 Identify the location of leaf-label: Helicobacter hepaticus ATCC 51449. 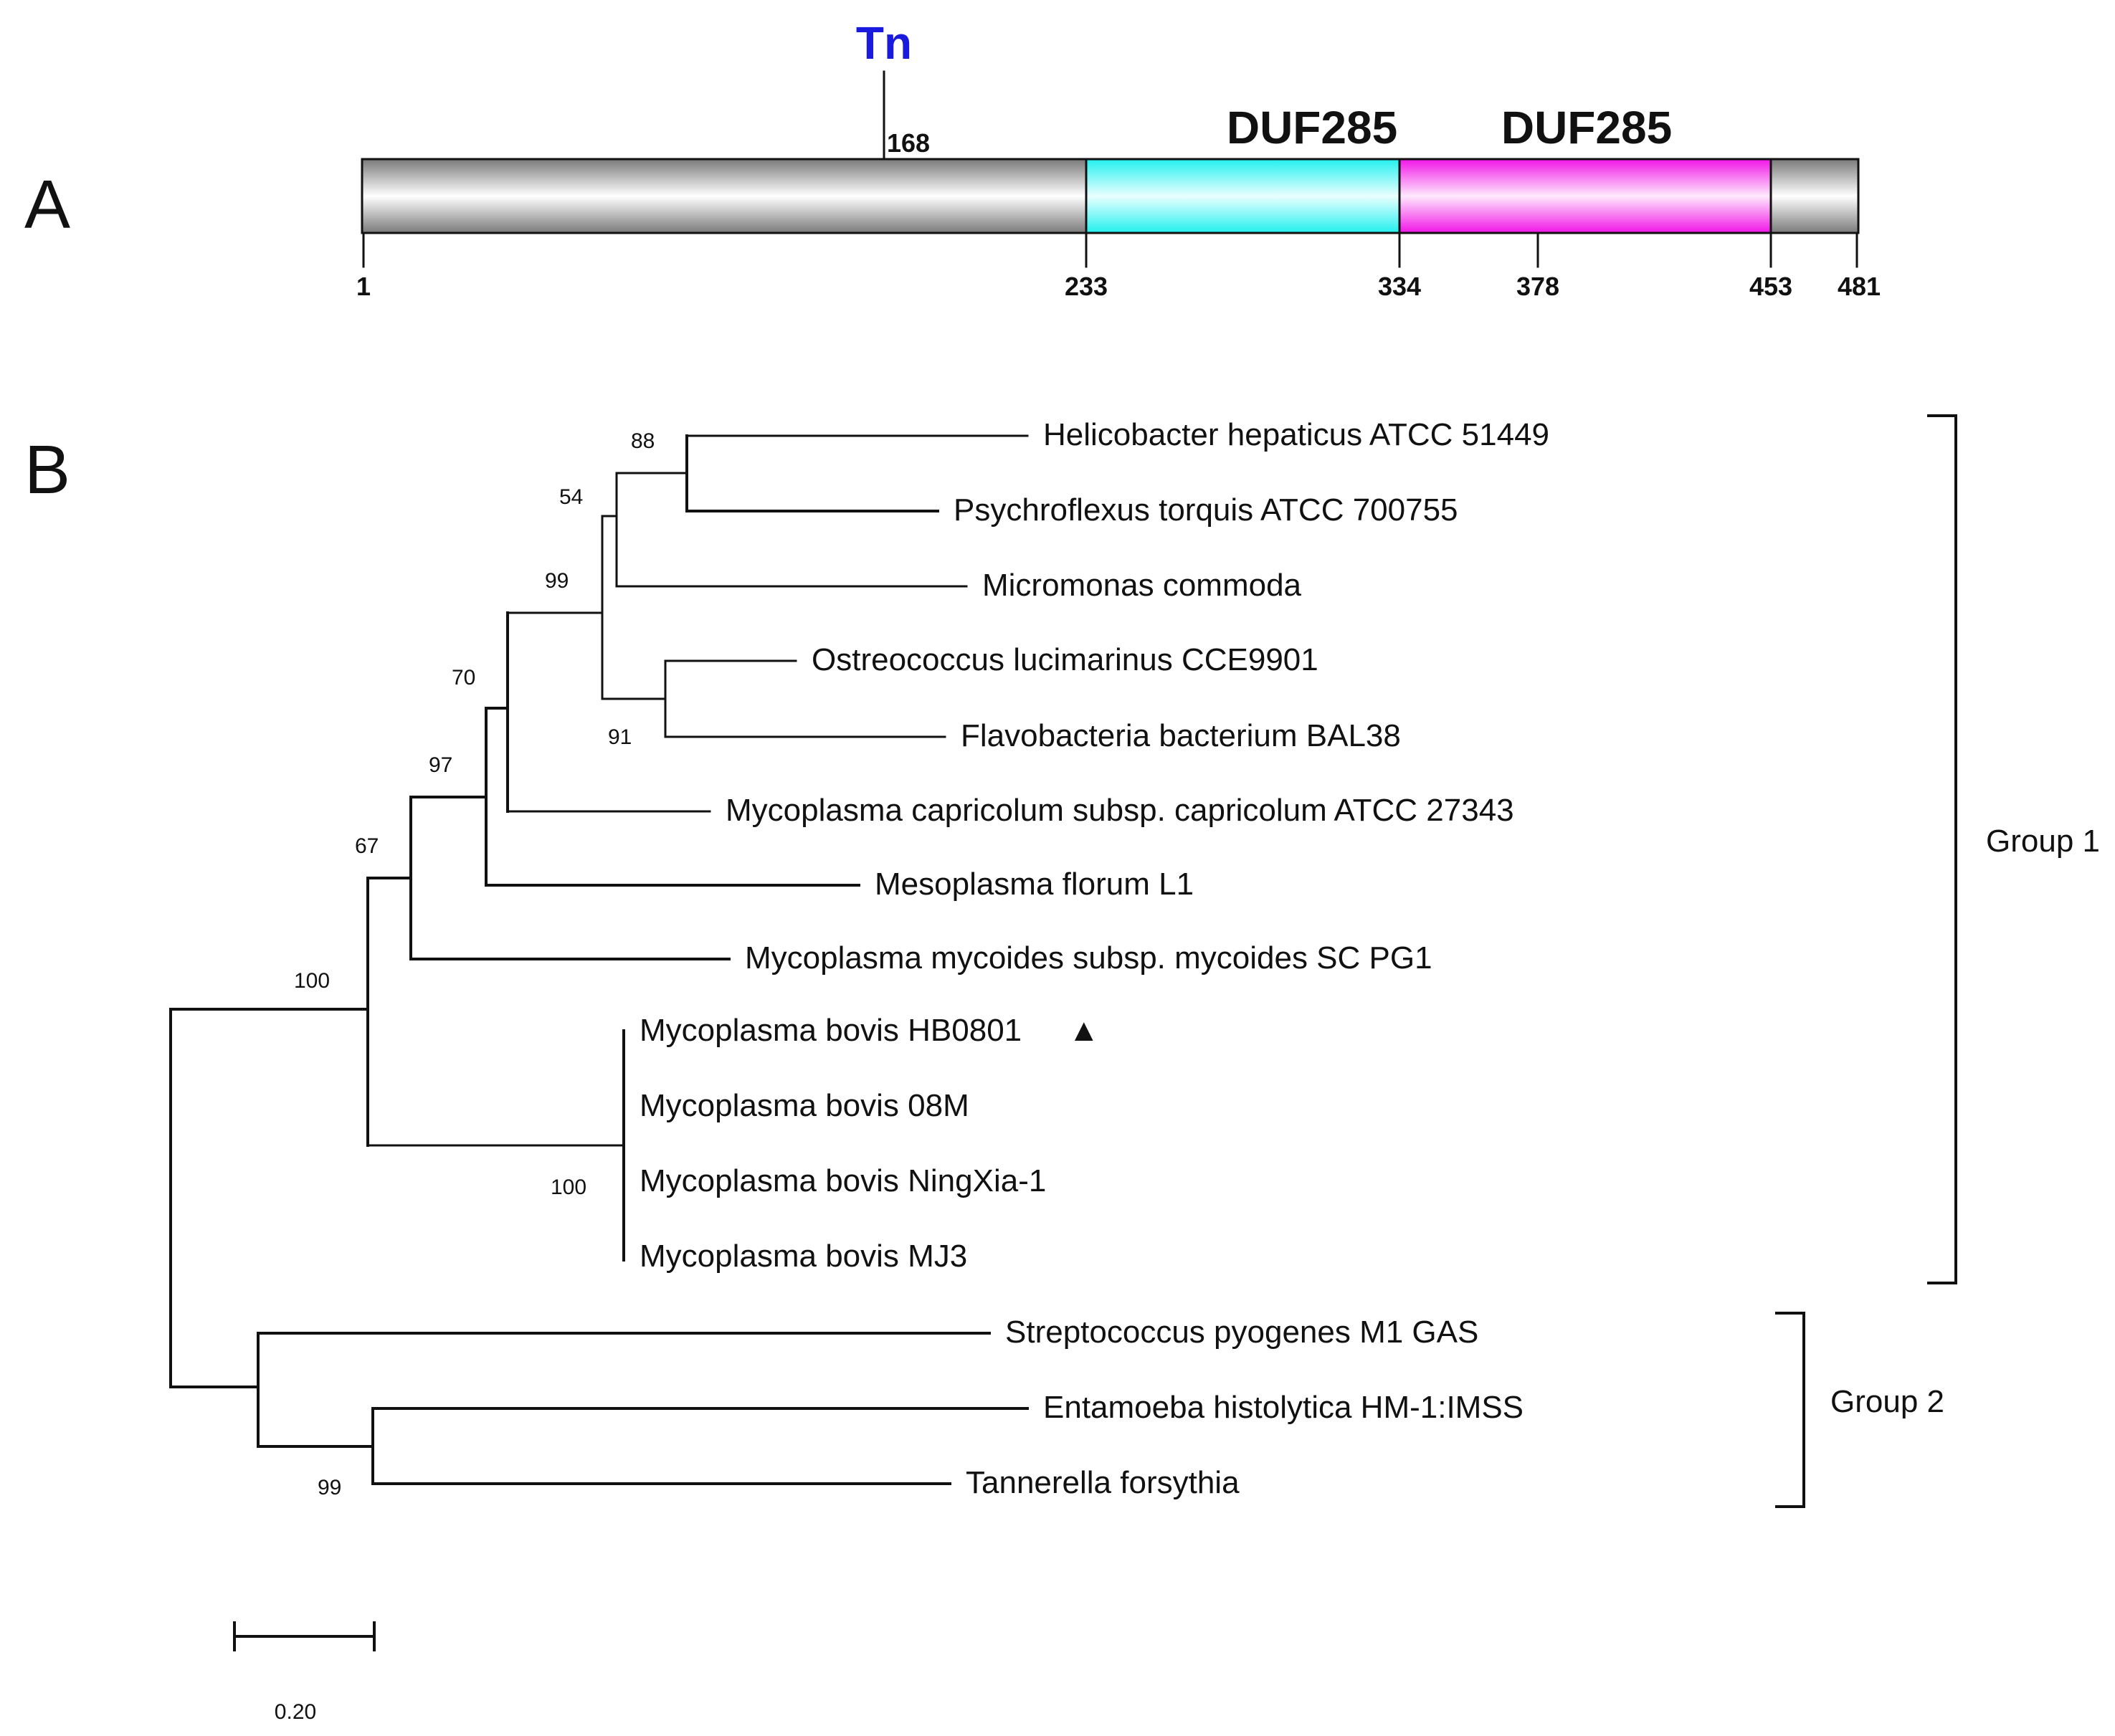
(1296, 434).